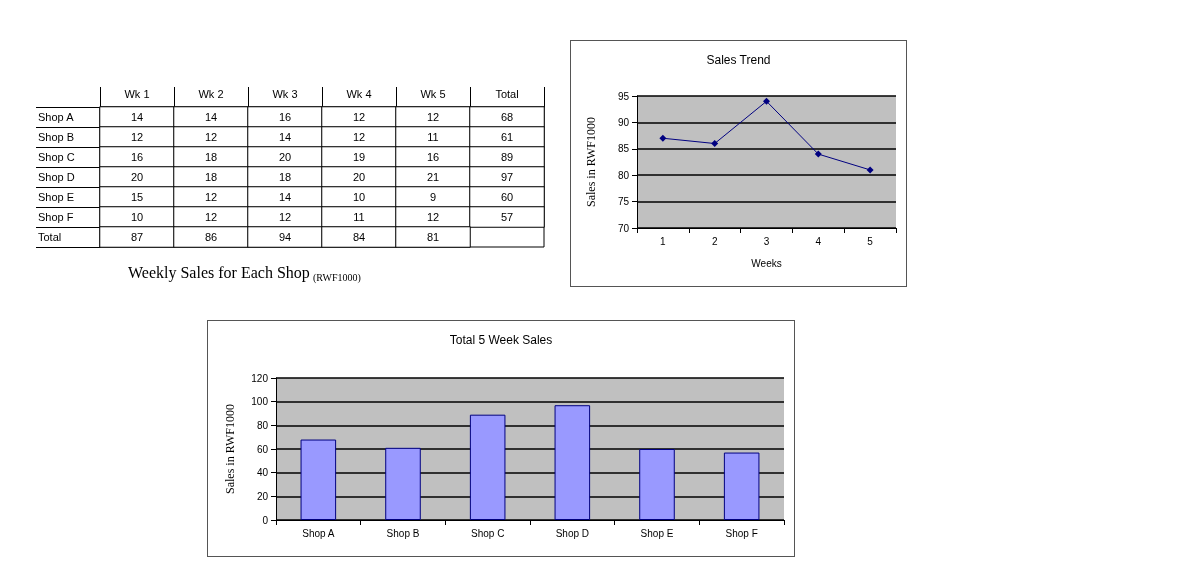 This screenshot has width=1198, height=568. Describe the element at coordinates (56, 197) in the screenshot. I see `y-tick-label: Shop E` at that location.